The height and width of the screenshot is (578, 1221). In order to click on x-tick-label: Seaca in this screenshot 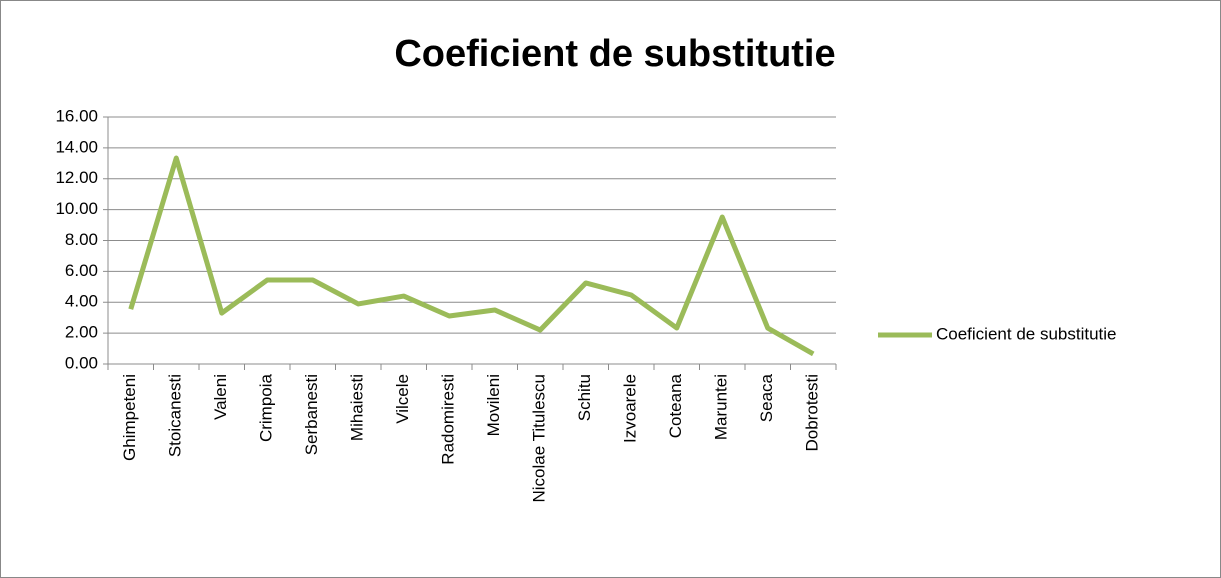, I will do `click(766, 397)`.